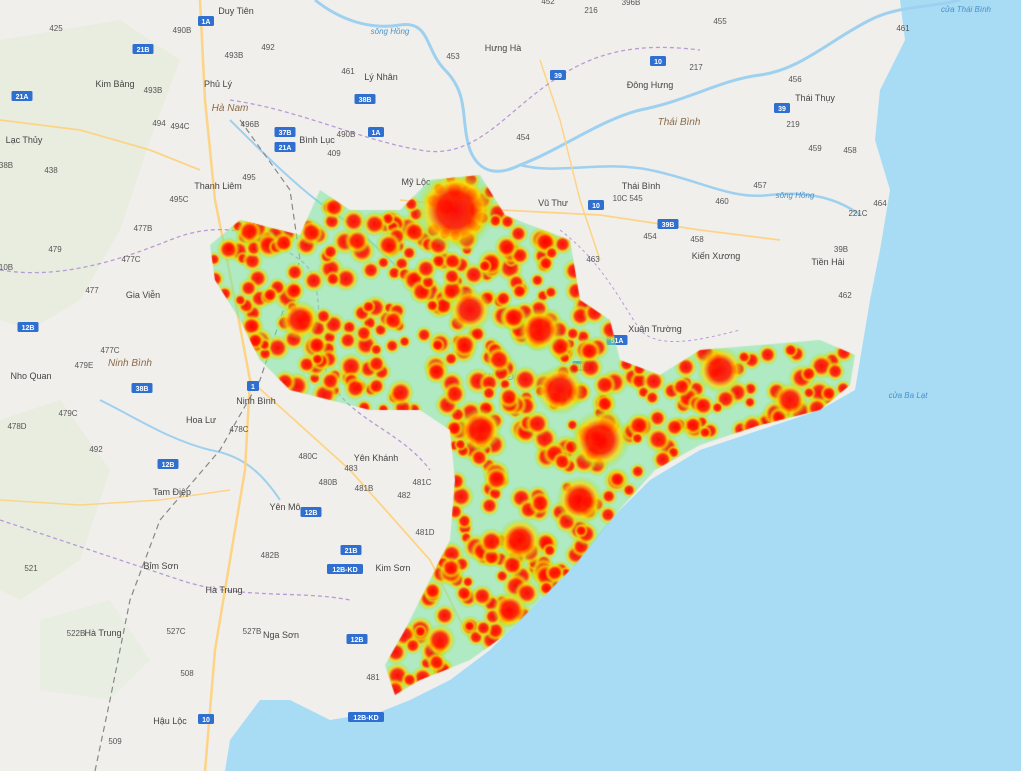  Describe the element at coordinates (381, 77) in the screenshot. I see `place-label: Lý Nhân` at that location.